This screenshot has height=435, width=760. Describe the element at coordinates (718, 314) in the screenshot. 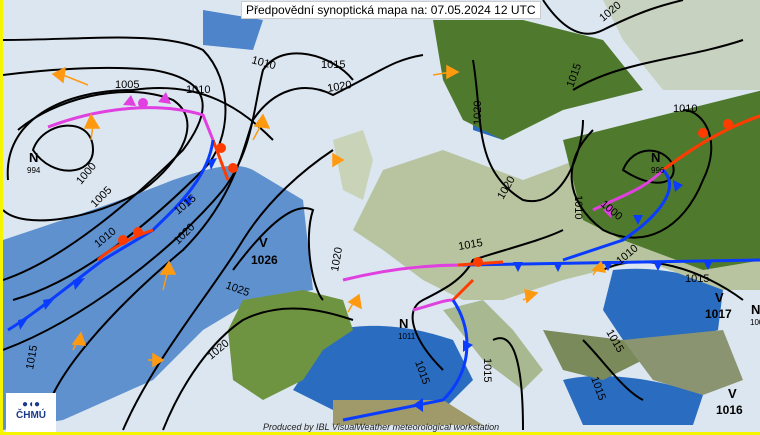

I see `high-center-value: 1017` at that location.